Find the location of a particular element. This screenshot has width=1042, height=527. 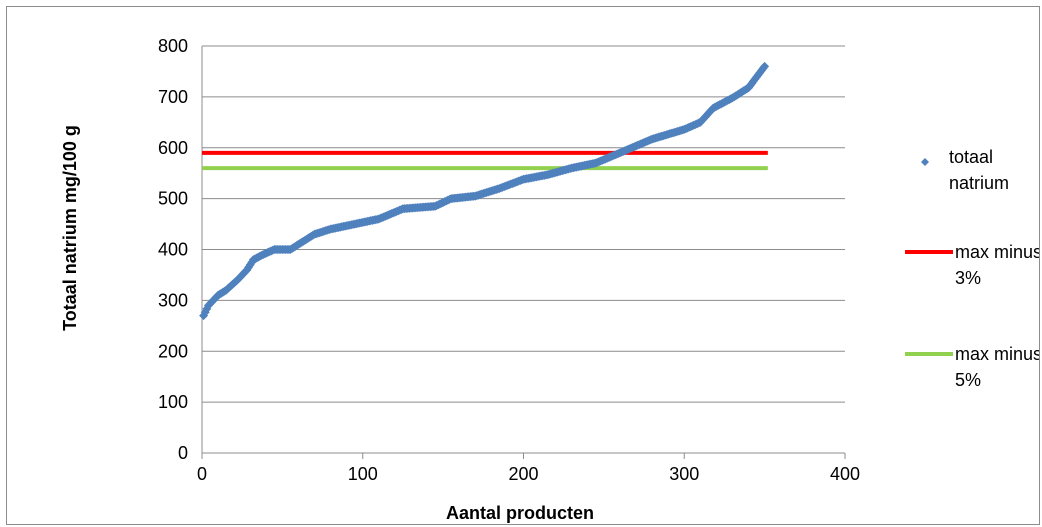

legend-max-minus-5-label: 5% is located at coordinates (968, 380).